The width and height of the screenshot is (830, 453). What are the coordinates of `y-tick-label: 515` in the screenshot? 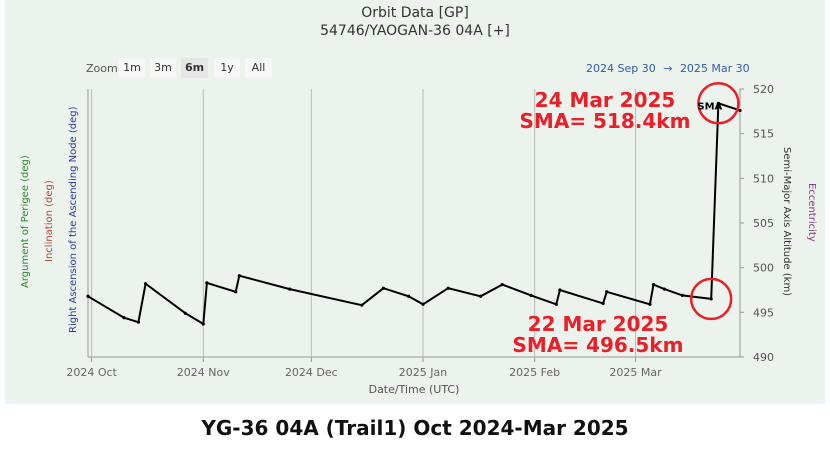 It's located at (763, 134).